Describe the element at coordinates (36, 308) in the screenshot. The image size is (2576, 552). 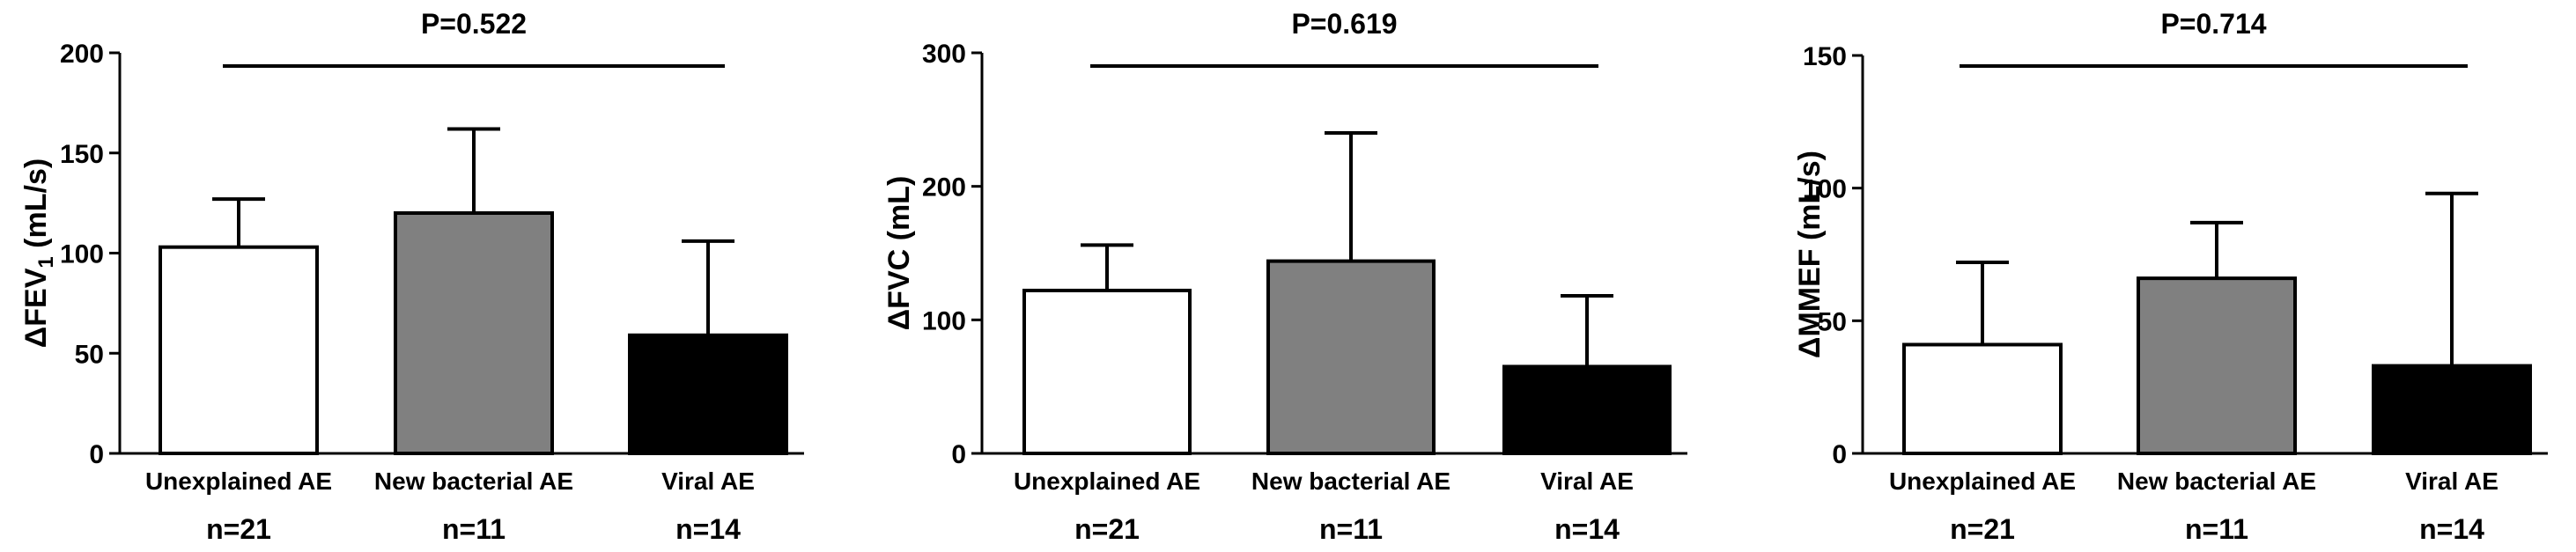
I see `y-axis-label-main: ΔFEV` at that location.